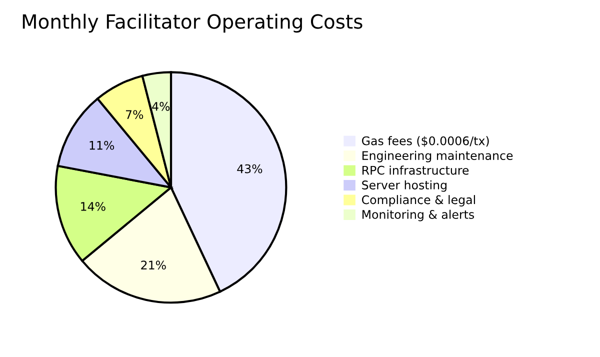 The height and width of the screenshot is (357, 600). I want to click on legend-label: Server hosting, so click(404, 186).